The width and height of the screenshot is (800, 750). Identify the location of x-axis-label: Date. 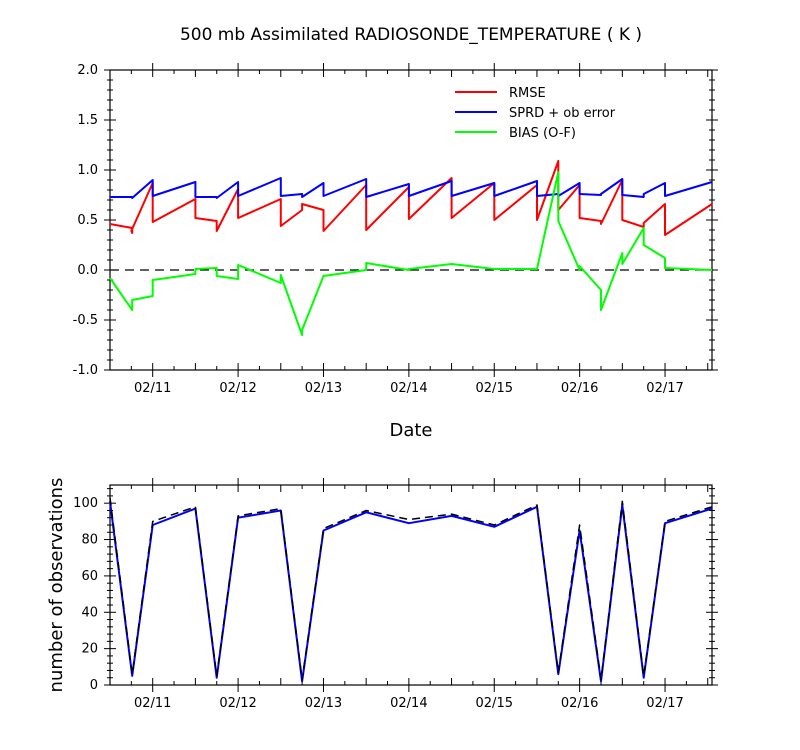
(410, 430).